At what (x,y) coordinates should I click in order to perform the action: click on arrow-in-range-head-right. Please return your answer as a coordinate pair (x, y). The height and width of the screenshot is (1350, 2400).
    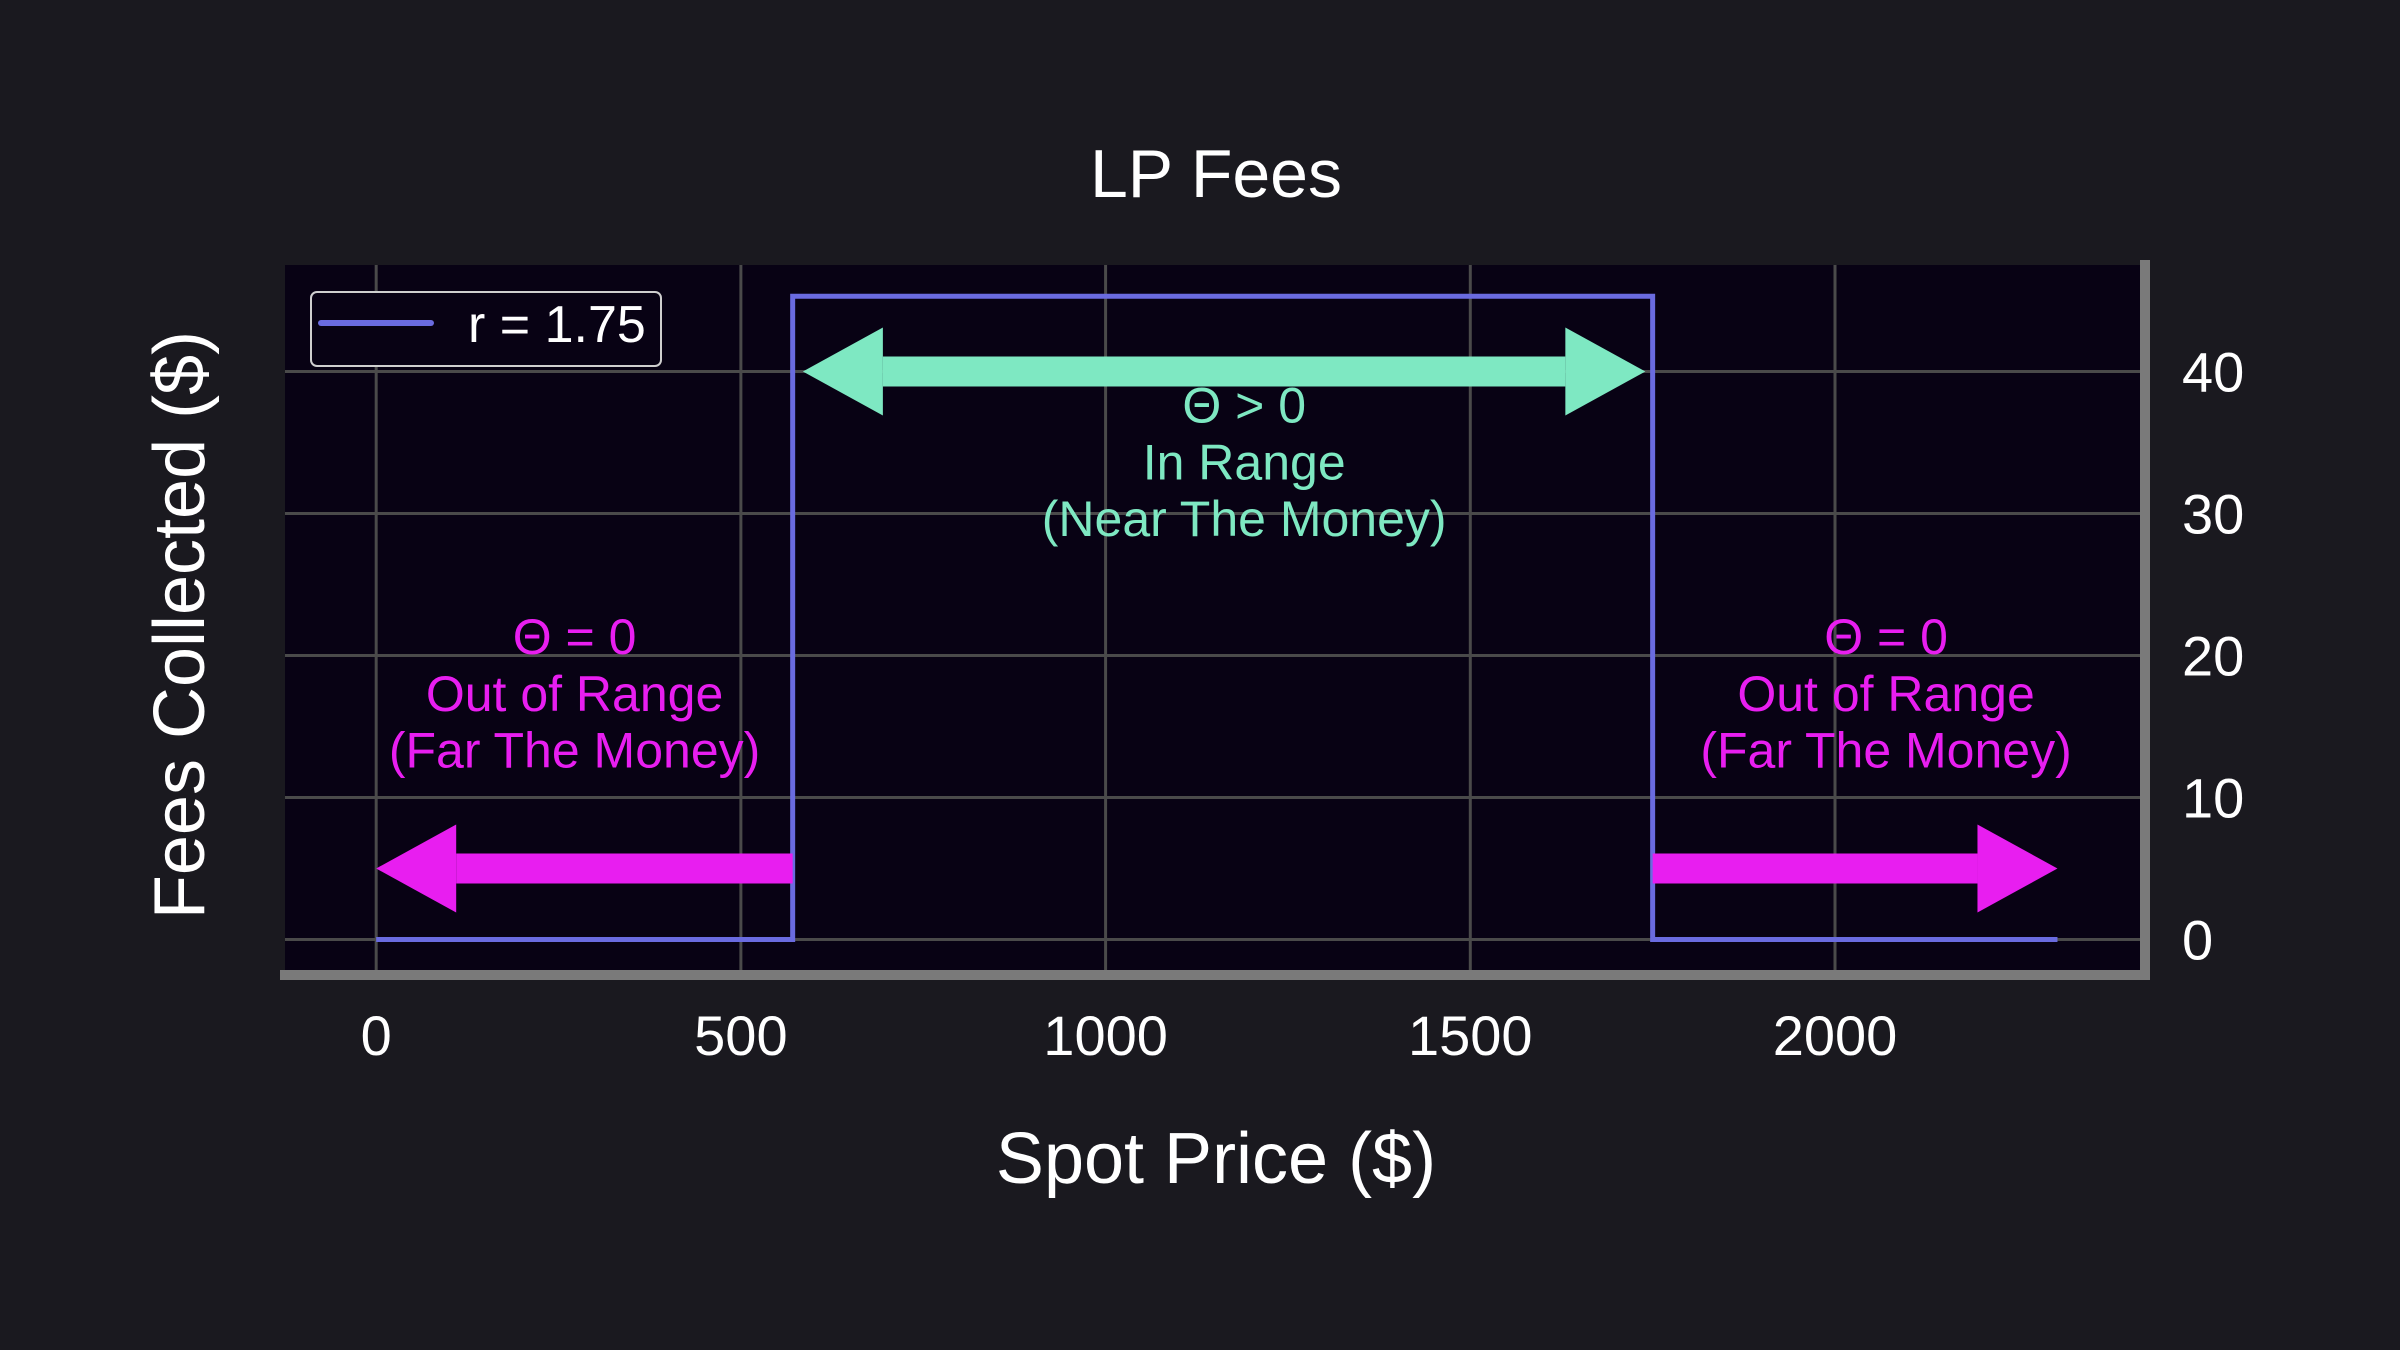
    Looking at the image, I should click on (1605, 371).